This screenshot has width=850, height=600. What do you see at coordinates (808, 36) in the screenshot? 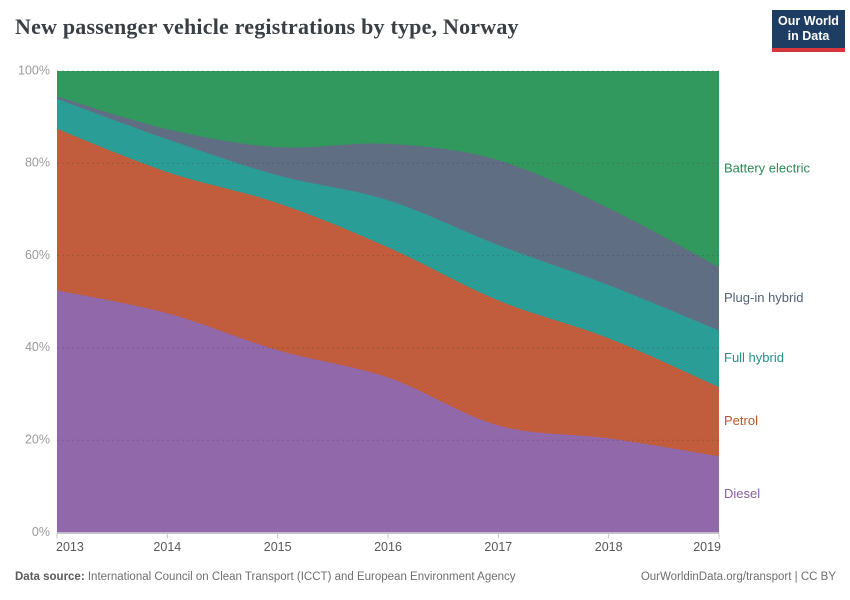
I see `logo-line2: in Data` at bounding box center [808, 36].